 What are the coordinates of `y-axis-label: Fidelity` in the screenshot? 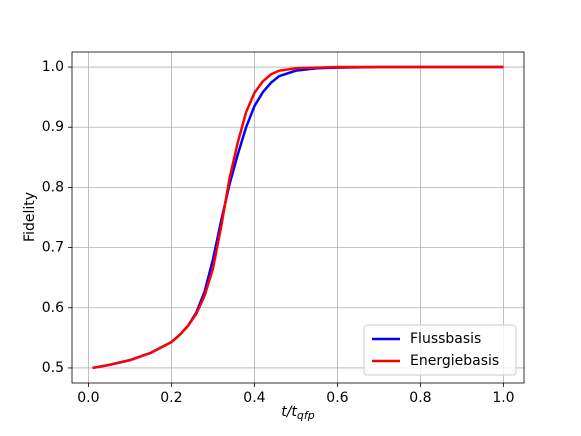 It's located at (30, 217).